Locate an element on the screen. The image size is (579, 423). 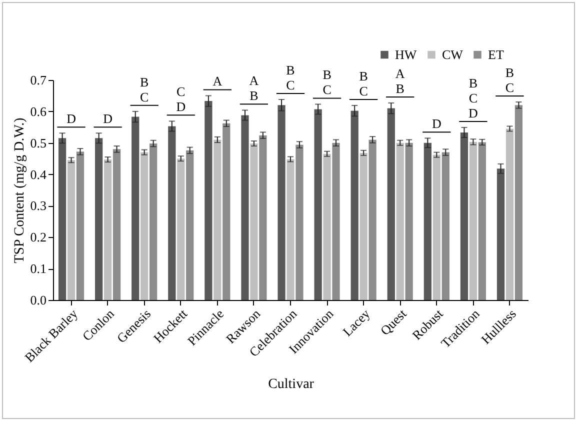
y-tick-label: 0.0 is located at coordinates (38, 300).